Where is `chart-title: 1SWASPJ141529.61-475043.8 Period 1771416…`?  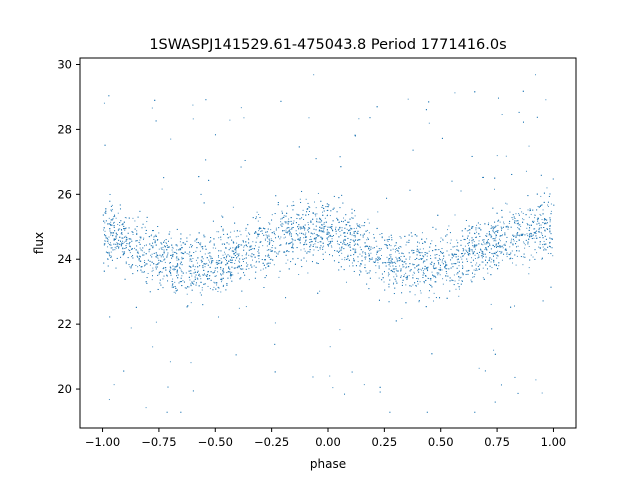
chart-title: 1SWASPJ141529.61-475043.8 Period 1771416… is located at coordinates (327, 45).